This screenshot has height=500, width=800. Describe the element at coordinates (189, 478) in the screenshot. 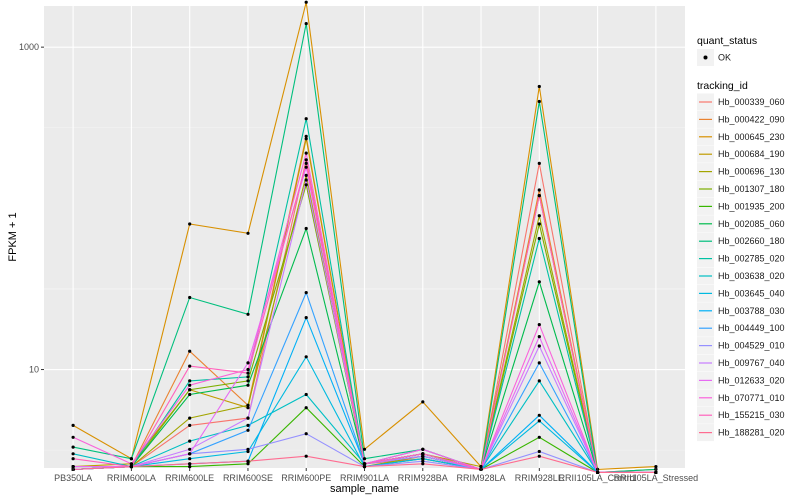

I see `x-tick-label: RRIM600LE` at that location.